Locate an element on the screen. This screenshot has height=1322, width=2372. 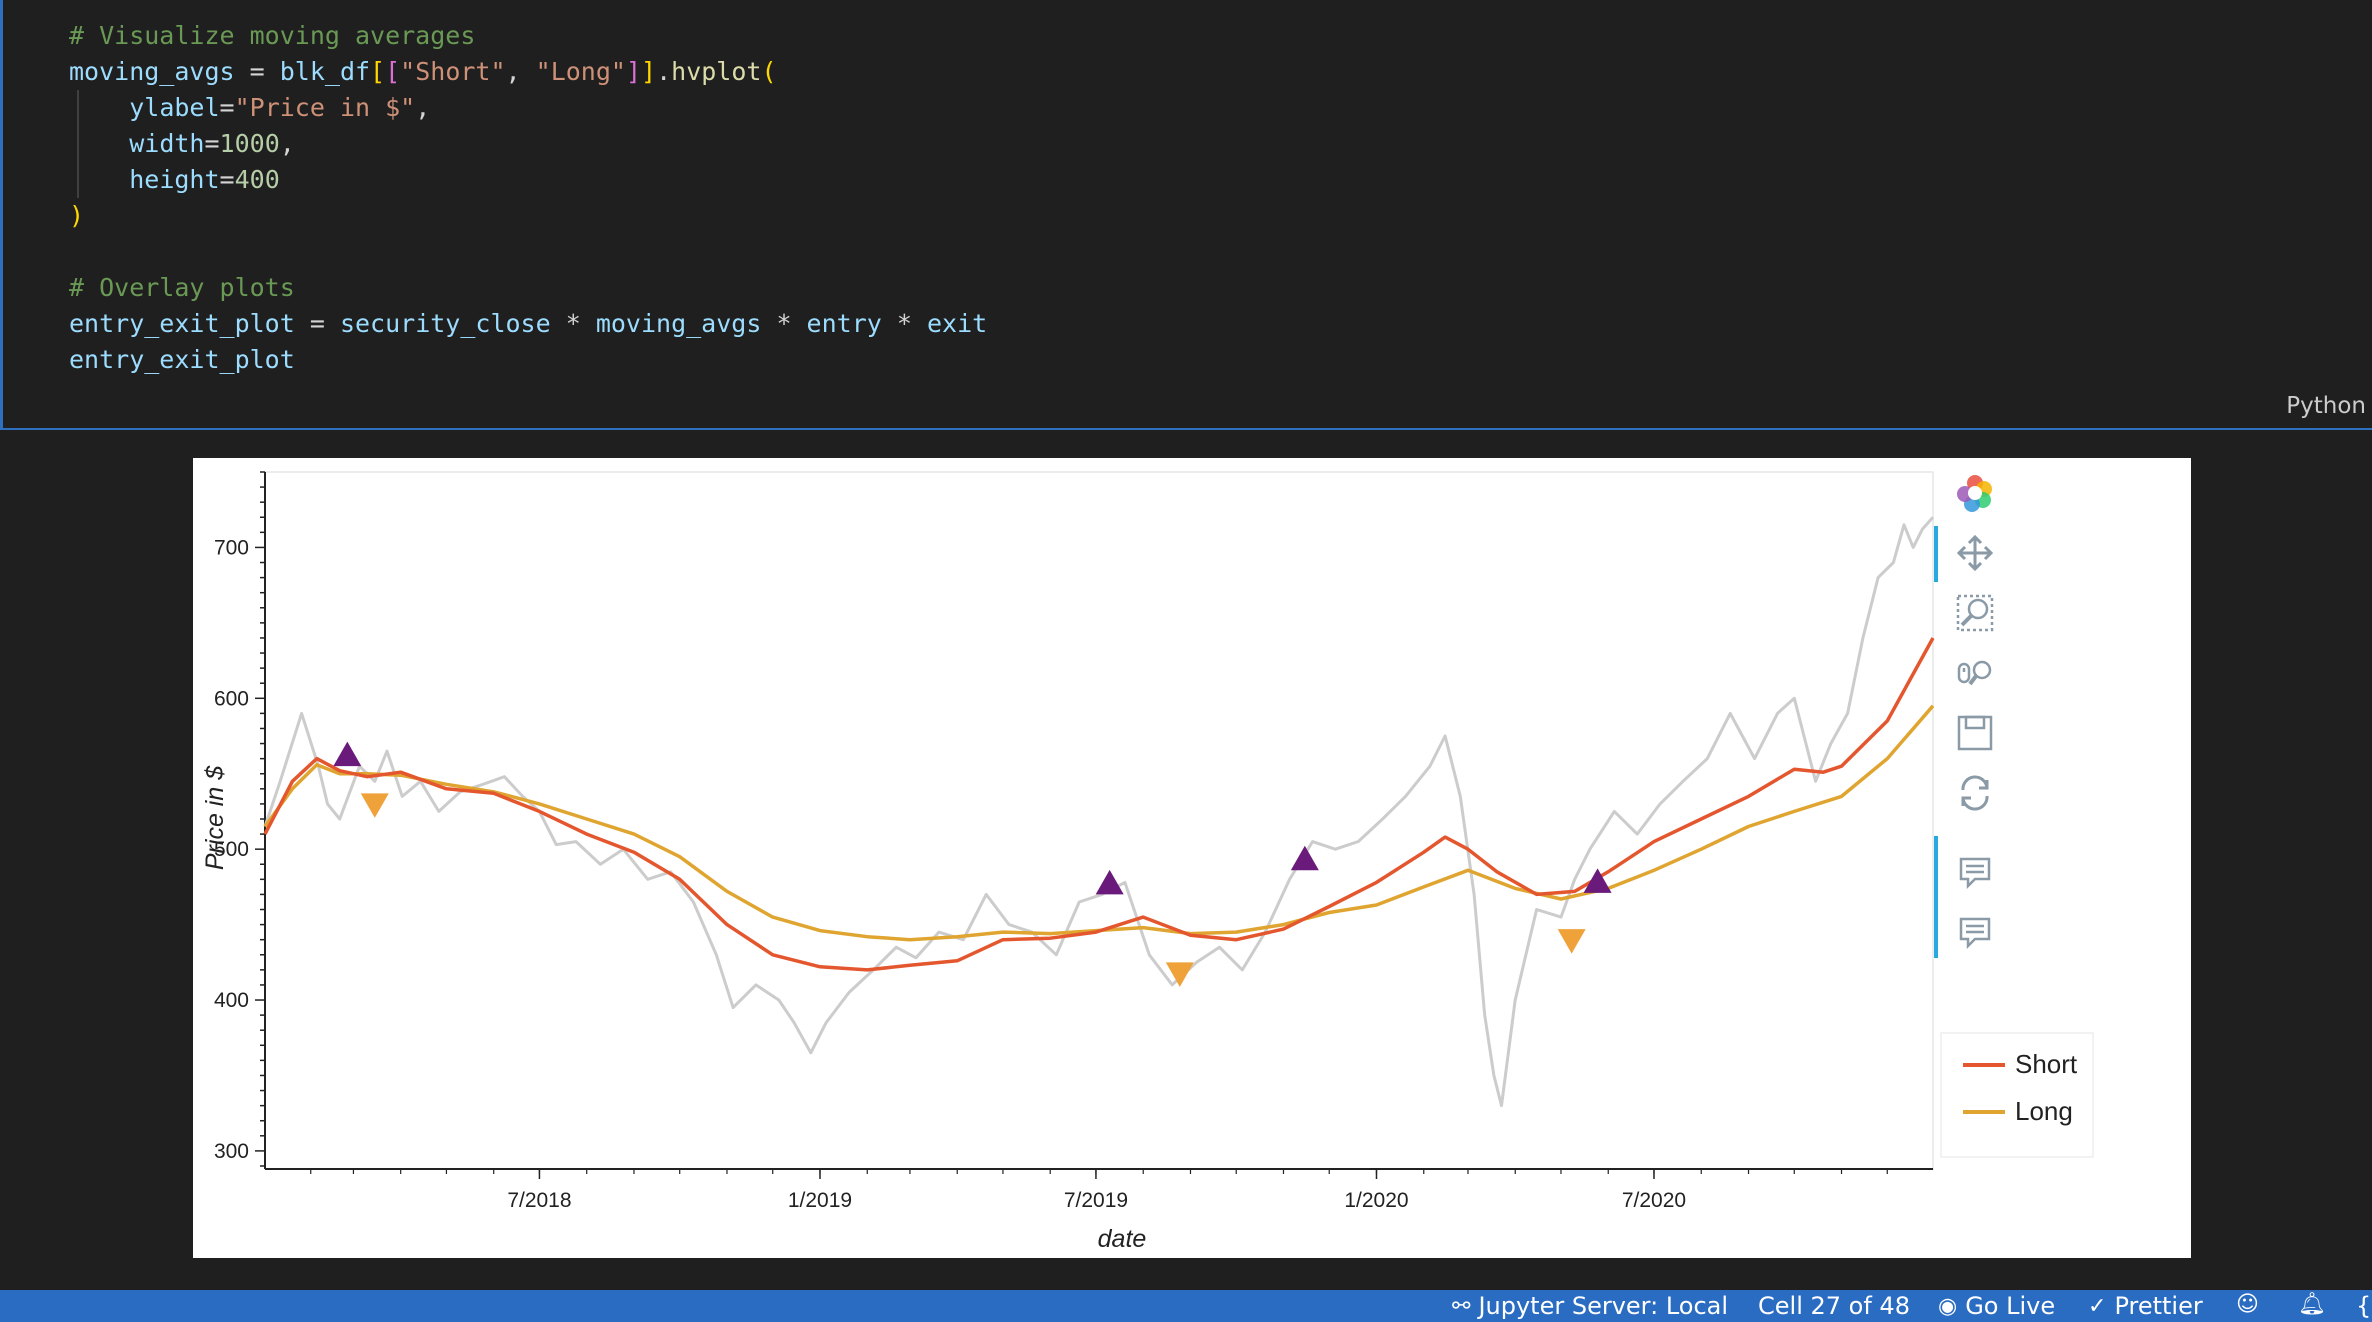
pan-icon is located at coordinates (1975, 553).